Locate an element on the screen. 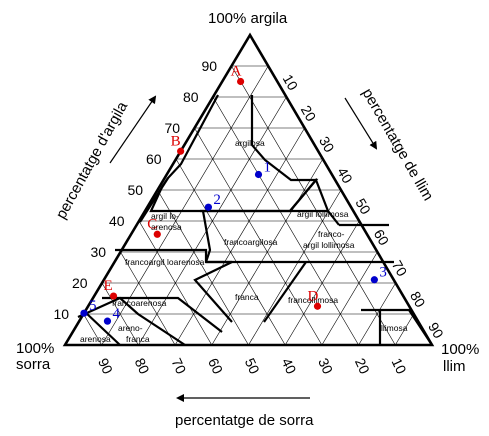 Image resolution: width=489 pixels, height=436 pixels. silt-tick-label: 50 is located at coordinates (363, 207).